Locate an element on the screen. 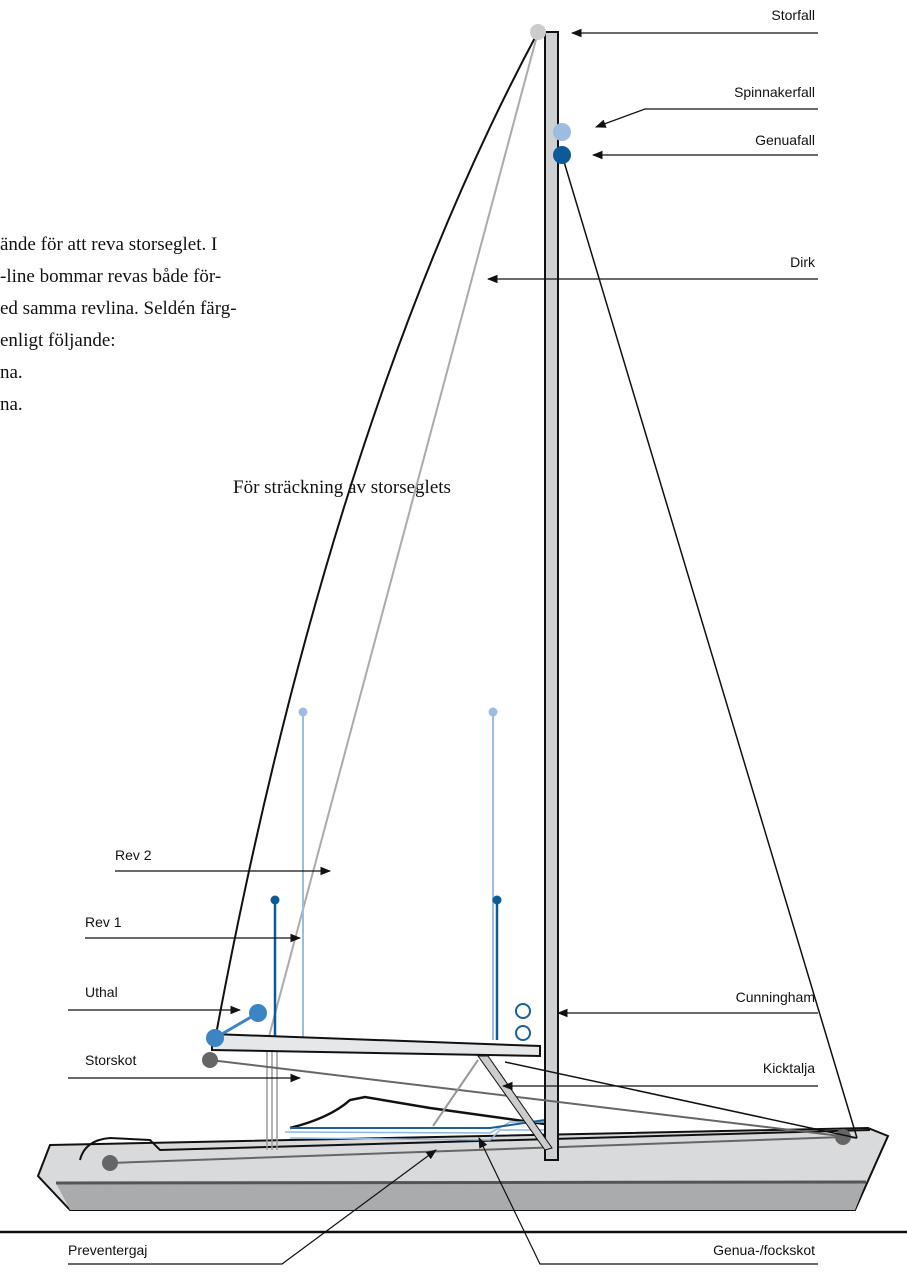  label: Cunningham is located at coordinates (775, 997).